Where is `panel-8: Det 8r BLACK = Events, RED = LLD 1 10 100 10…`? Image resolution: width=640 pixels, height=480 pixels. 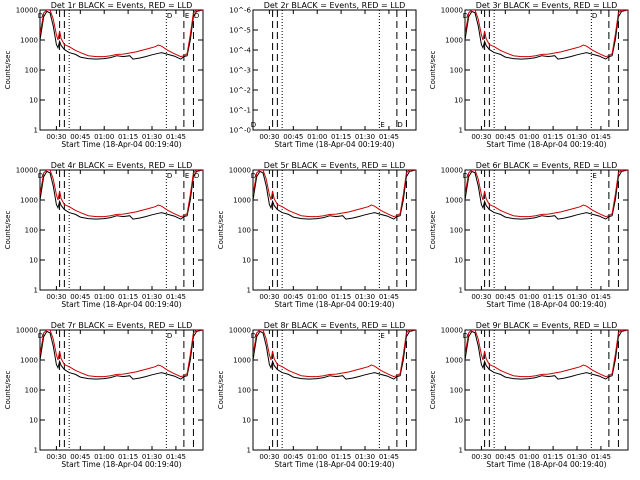 panel-8: Det 8r BLACK = Events, RED = LLD 1 10 100 10… is located at coordinates (317, 395).